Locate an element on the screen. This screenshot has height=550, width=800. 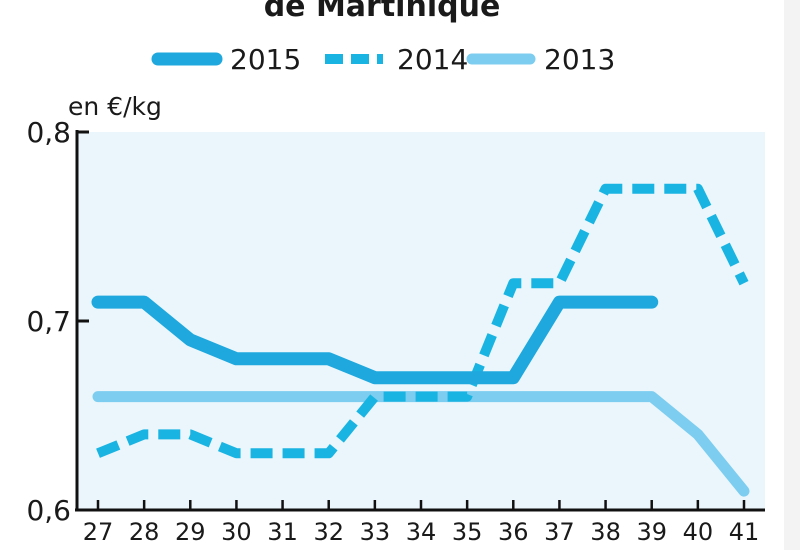
x-tick-label: 37 is located at coordinates (559, 532).